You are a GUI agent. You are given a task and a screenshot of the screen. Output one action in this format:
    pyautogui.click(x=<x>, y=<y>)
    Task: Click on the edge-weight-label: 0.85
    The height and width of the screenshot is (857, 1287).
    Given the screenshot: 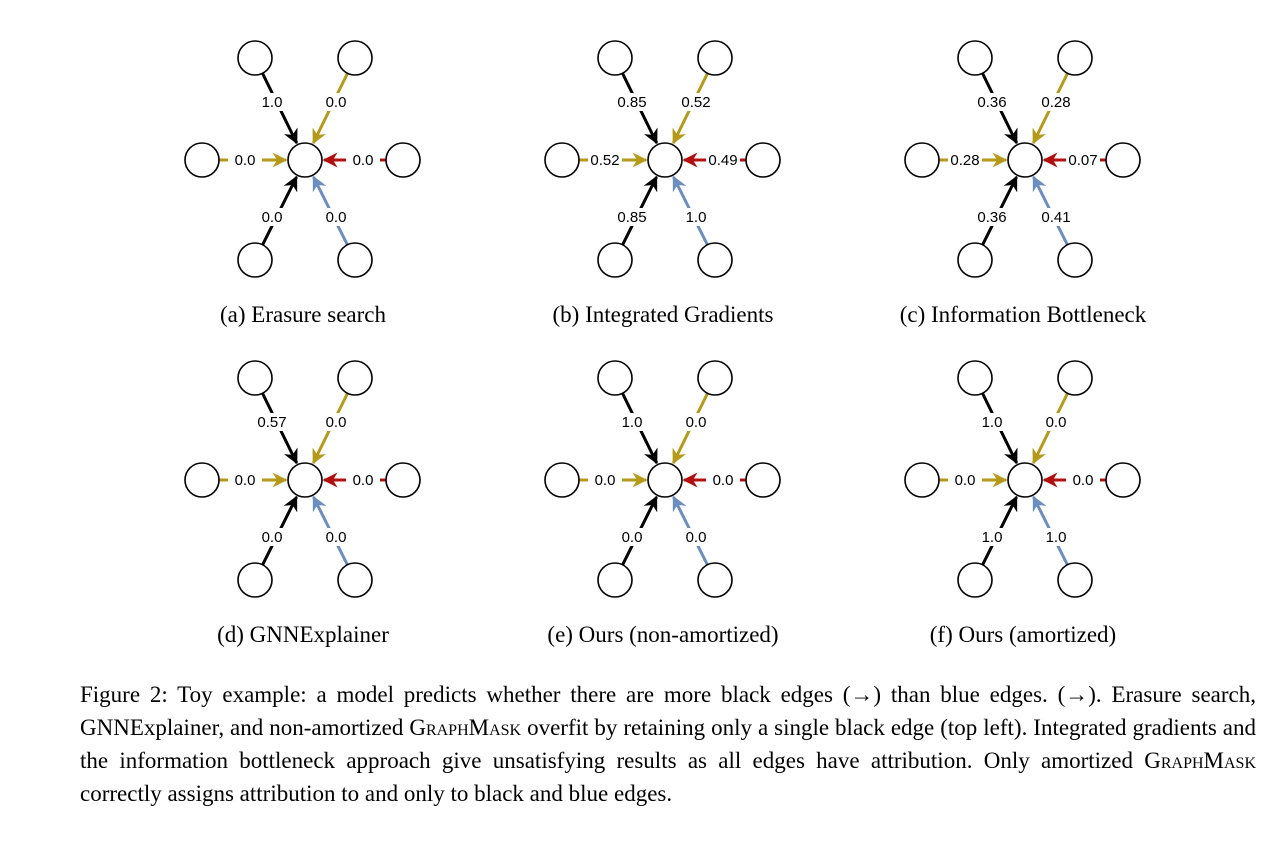 What is the action you would take?
    pyautogui.click(x=631, y=217)
    